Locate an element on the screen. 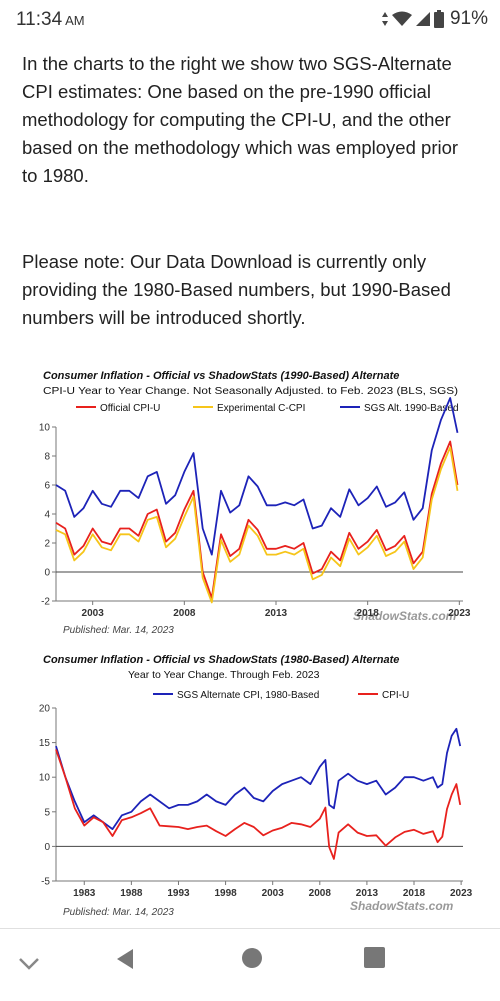 The height and width of the screenshot is (1001, 500). chart2-ytick-label: 5 is located at coordinates (47, 812).